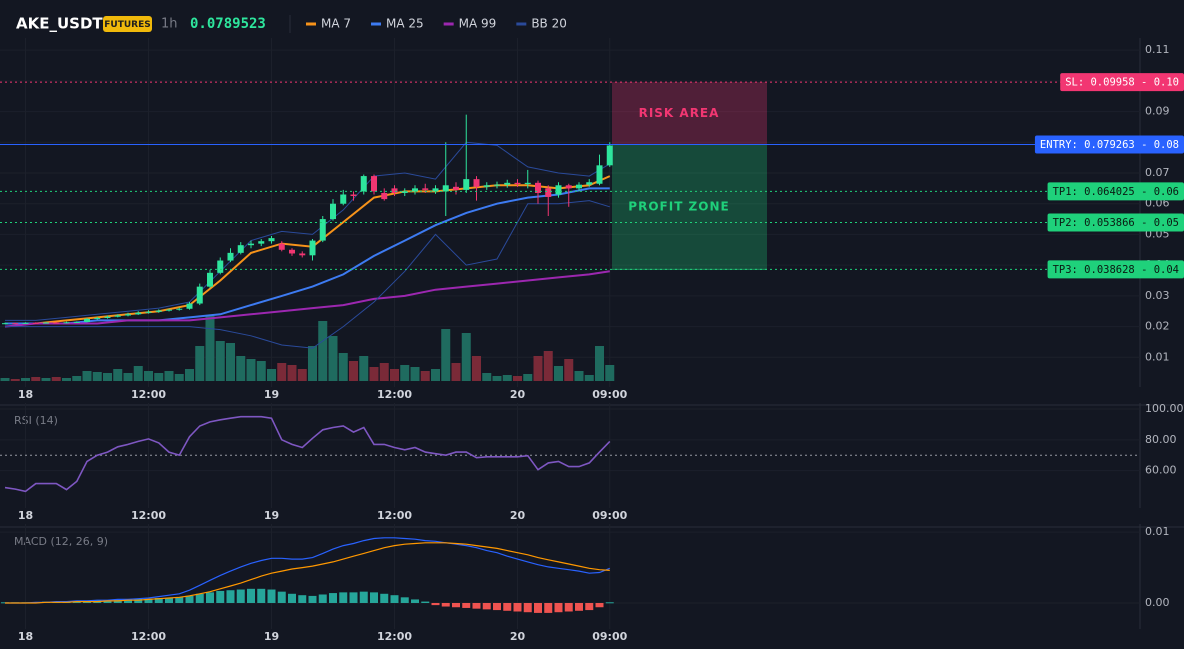 The width and height of the screenshot is (1184, 649). I want to click on y-tick-label: 0.07, so click(1157, 172).